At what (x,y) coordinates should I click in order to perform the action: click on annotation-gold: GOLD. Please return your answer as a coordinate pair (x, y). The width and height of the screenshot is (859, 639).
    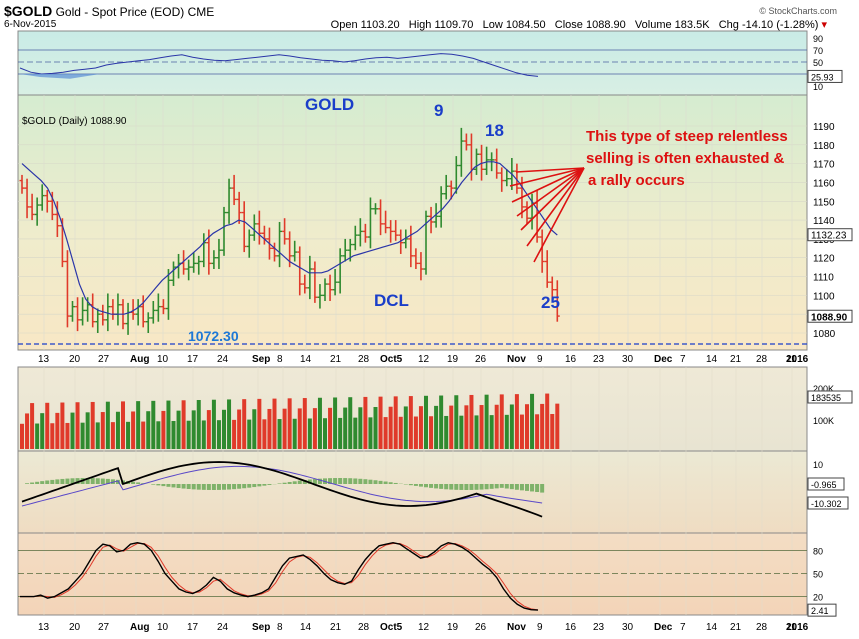
    Looking at the image, I should click on (329, 104).